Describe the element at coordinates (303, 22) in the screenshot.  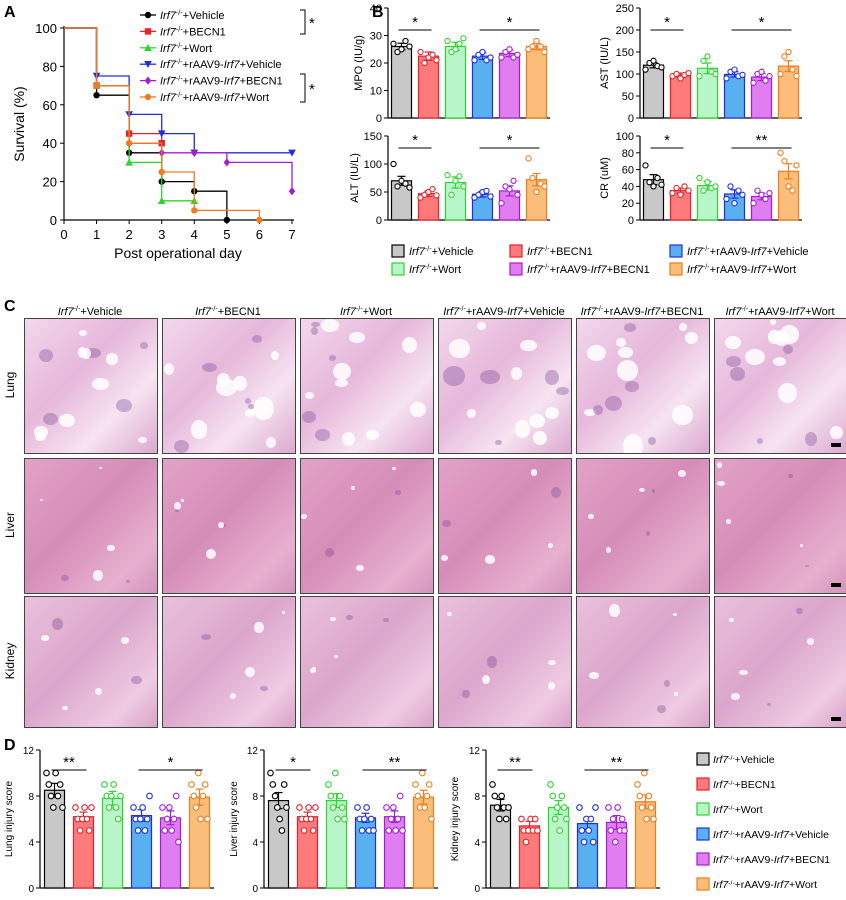
I see `a-sig-bracket` at that location.